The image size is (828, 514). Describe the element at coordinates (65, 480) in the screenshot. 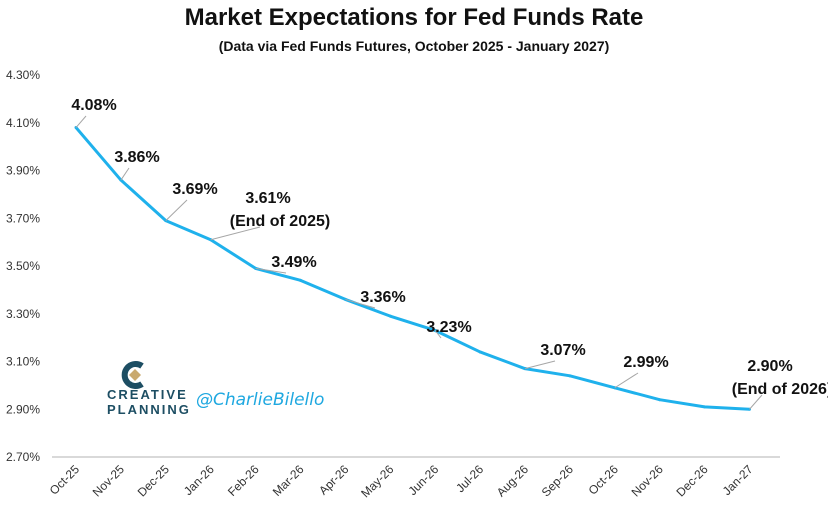

I see `x-tick-label: Oct-25` at that location.